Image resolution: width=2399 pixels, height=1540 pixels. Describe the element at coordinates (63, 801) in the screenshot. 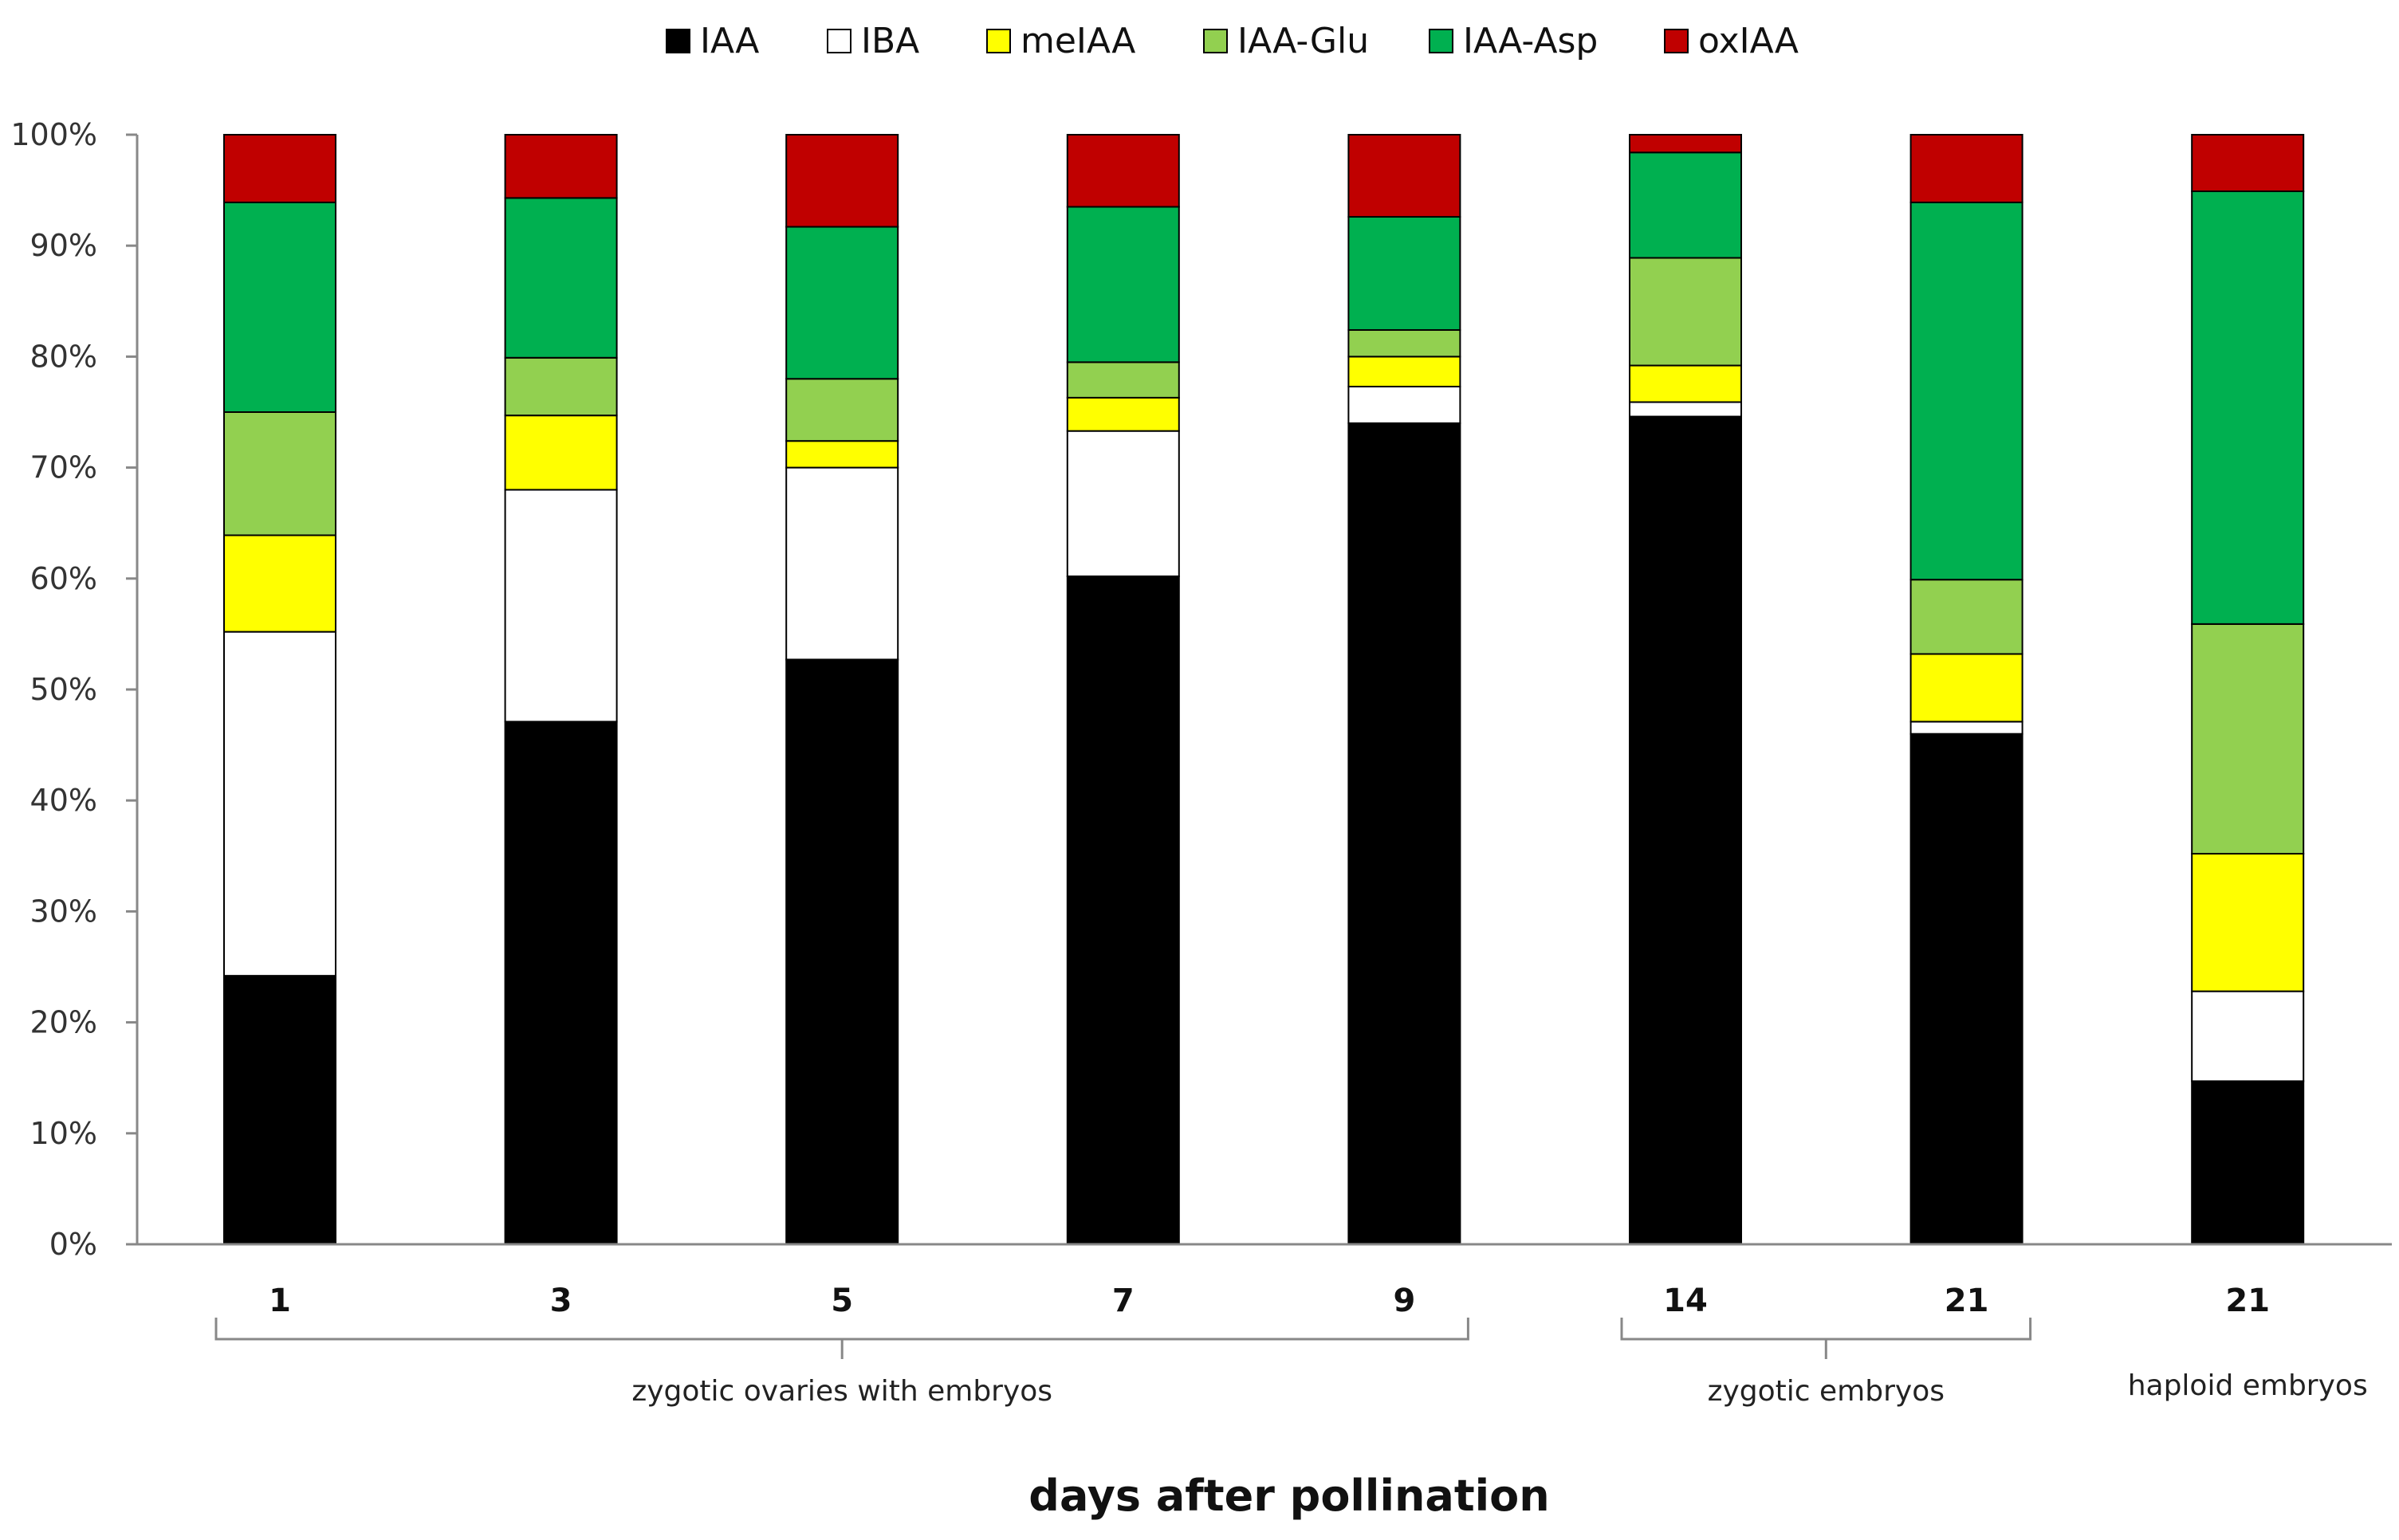

I see `y-tick-label: 40%` at that location.